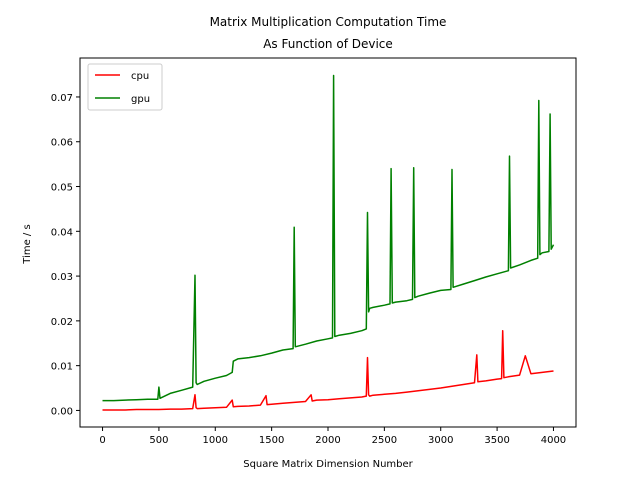 This screenshot has height=480, width=640. I want to click on y-tick-label: 0.00, so click(62, 411).